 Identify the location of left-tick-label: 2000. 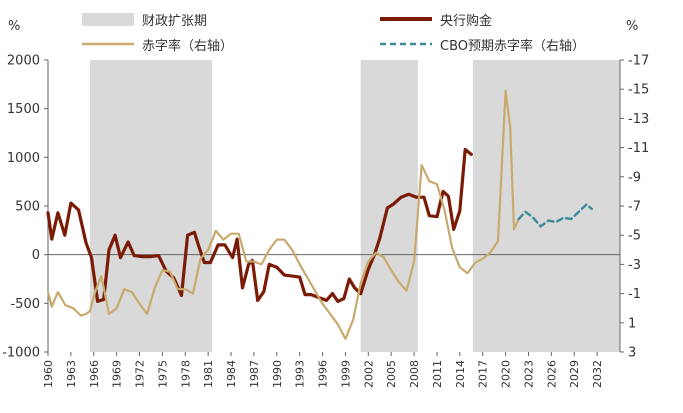
(23, 61).